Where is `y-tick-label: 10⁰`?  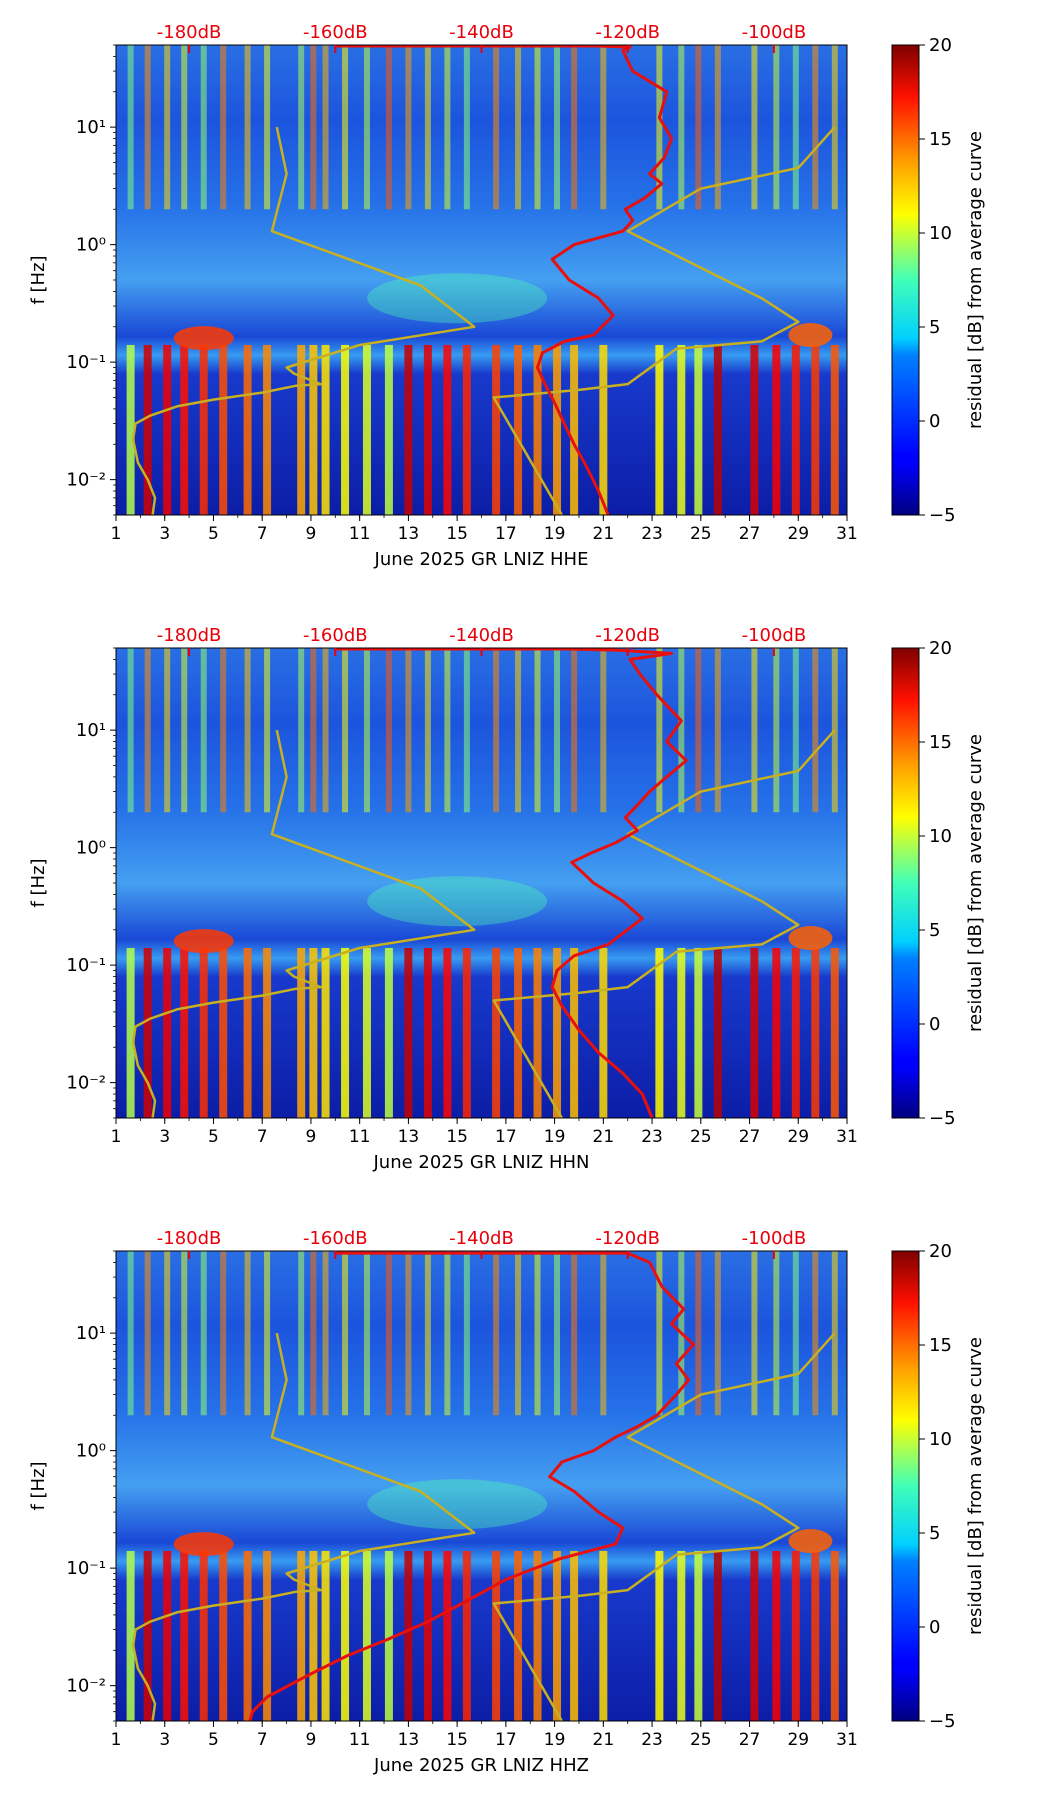
y-tick-label: 10⁰ is located at coordinates (91, 245).